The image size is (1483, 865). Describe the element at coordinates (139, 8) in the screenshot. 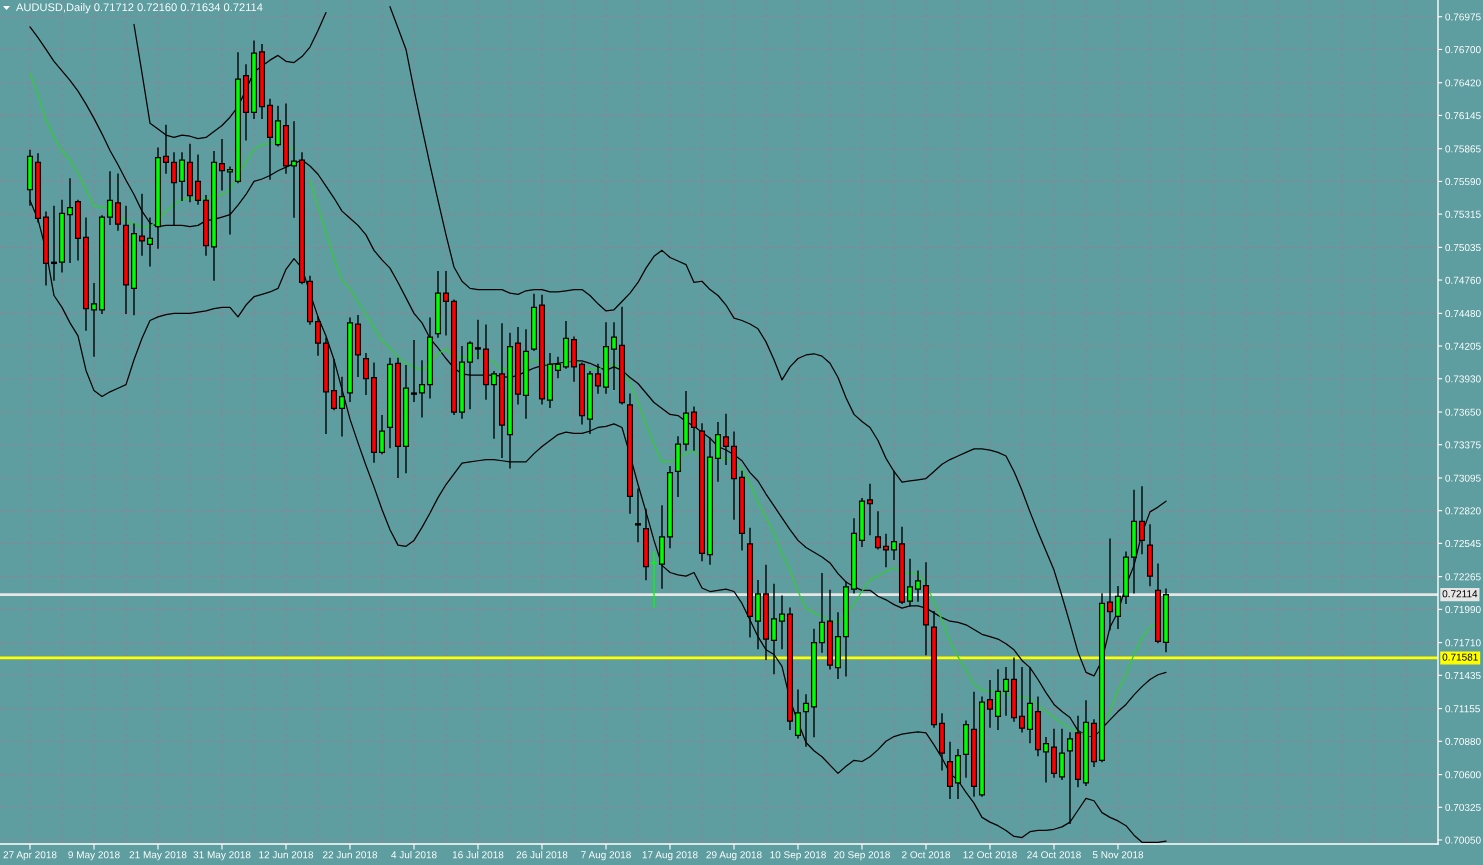

I see `chart-title: AUDUSD,Daily 0.71712 0.72160 0.71634 0.72114` at that location.